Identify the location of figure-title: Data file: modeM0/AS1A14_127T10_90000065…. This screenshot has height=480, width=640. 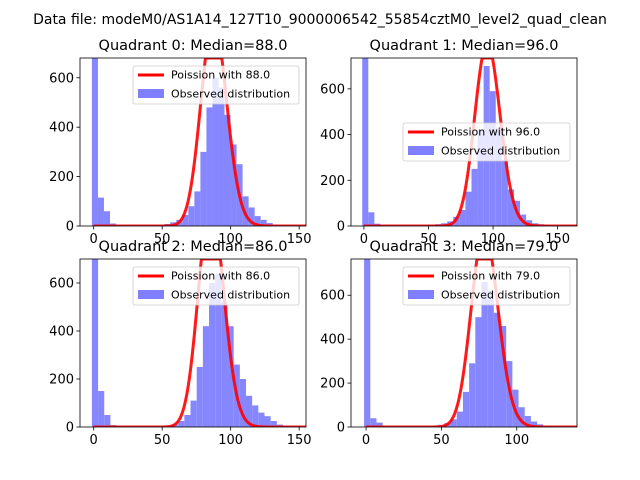
(320, 20).